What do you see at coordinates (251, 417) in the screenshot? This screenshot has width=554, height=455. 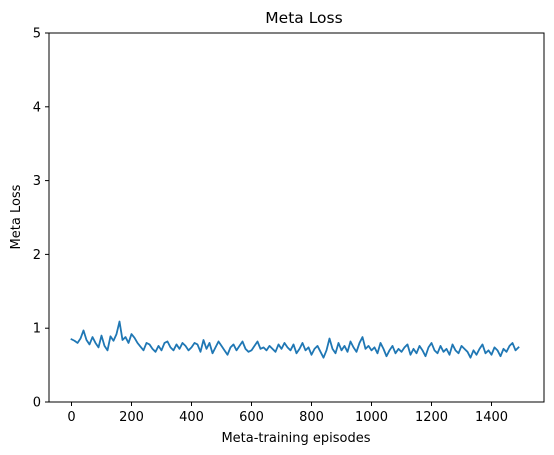 I see `x-tick-label: 600` at bounding box center [251, 417].